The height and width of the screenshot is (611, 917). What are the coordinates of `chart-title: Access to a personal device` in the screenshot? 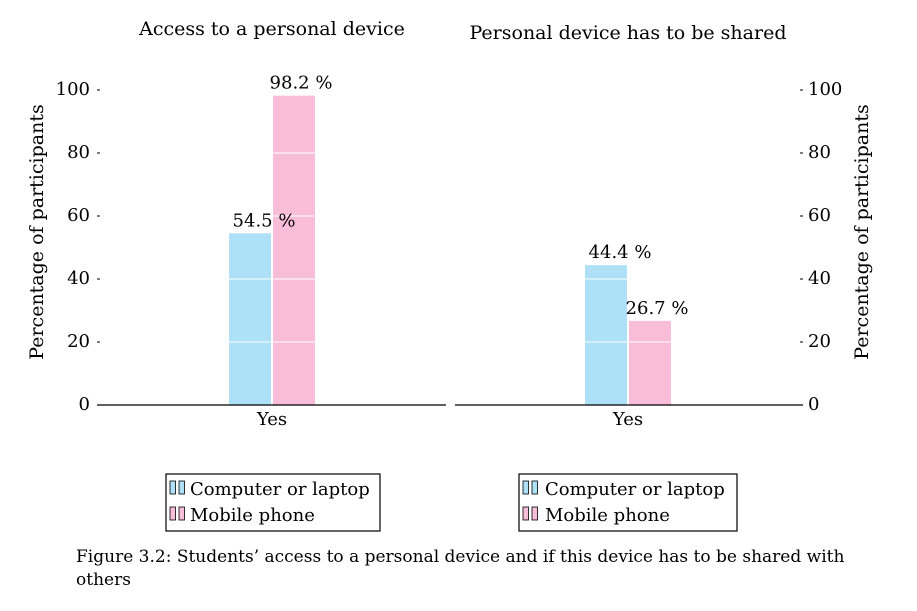 It's located at (271, 29).